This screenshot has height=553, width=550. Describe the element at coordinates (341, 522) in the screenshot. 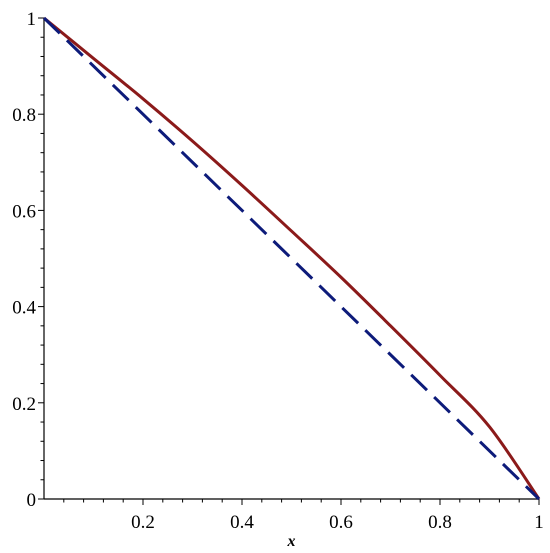

I see `x-tick-label: 0.6` at that location.